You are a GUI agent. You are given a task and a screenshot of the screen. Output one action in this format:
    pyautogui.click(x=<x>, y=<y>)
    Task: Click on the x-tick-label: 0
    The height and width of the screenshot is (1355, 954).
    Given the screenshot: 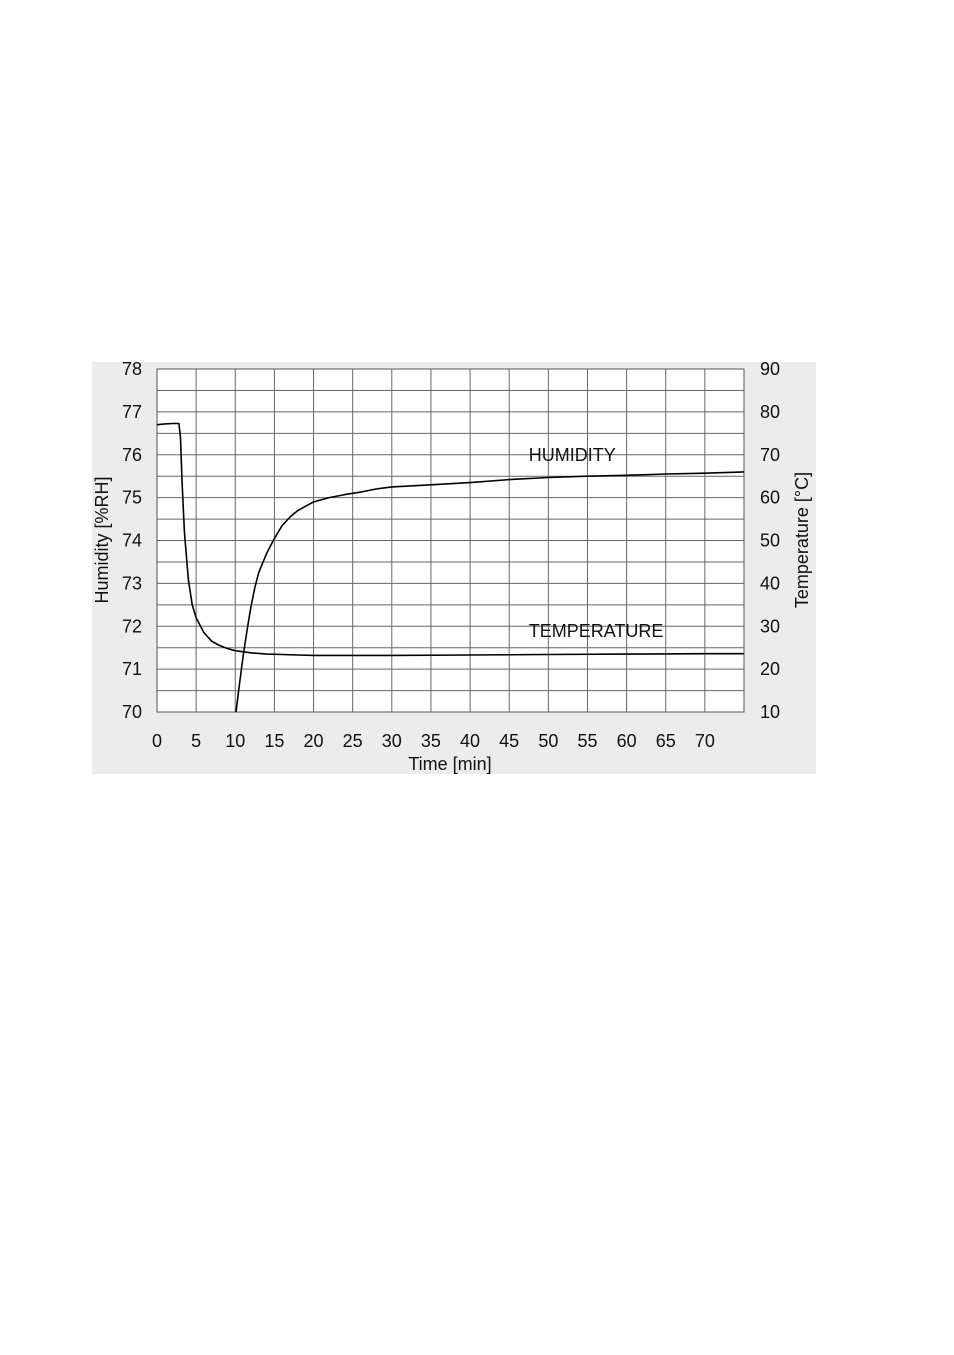 What is the action you would take?
    pyautogui.click(x=157, y=741)
    